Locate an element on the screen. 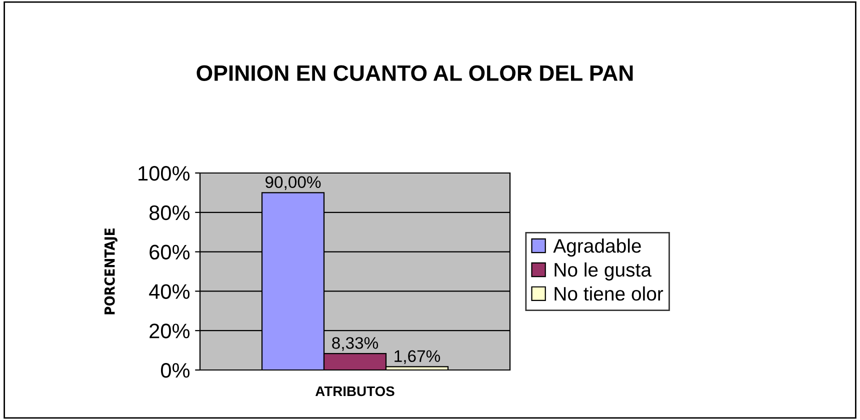  legend-label: No tiene olor is located at coordinates (609, 293).